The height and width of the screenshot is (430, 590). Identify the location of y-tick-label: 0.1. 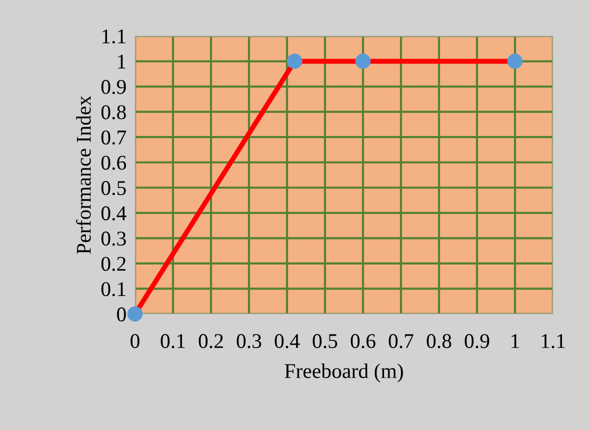
(113, 289).